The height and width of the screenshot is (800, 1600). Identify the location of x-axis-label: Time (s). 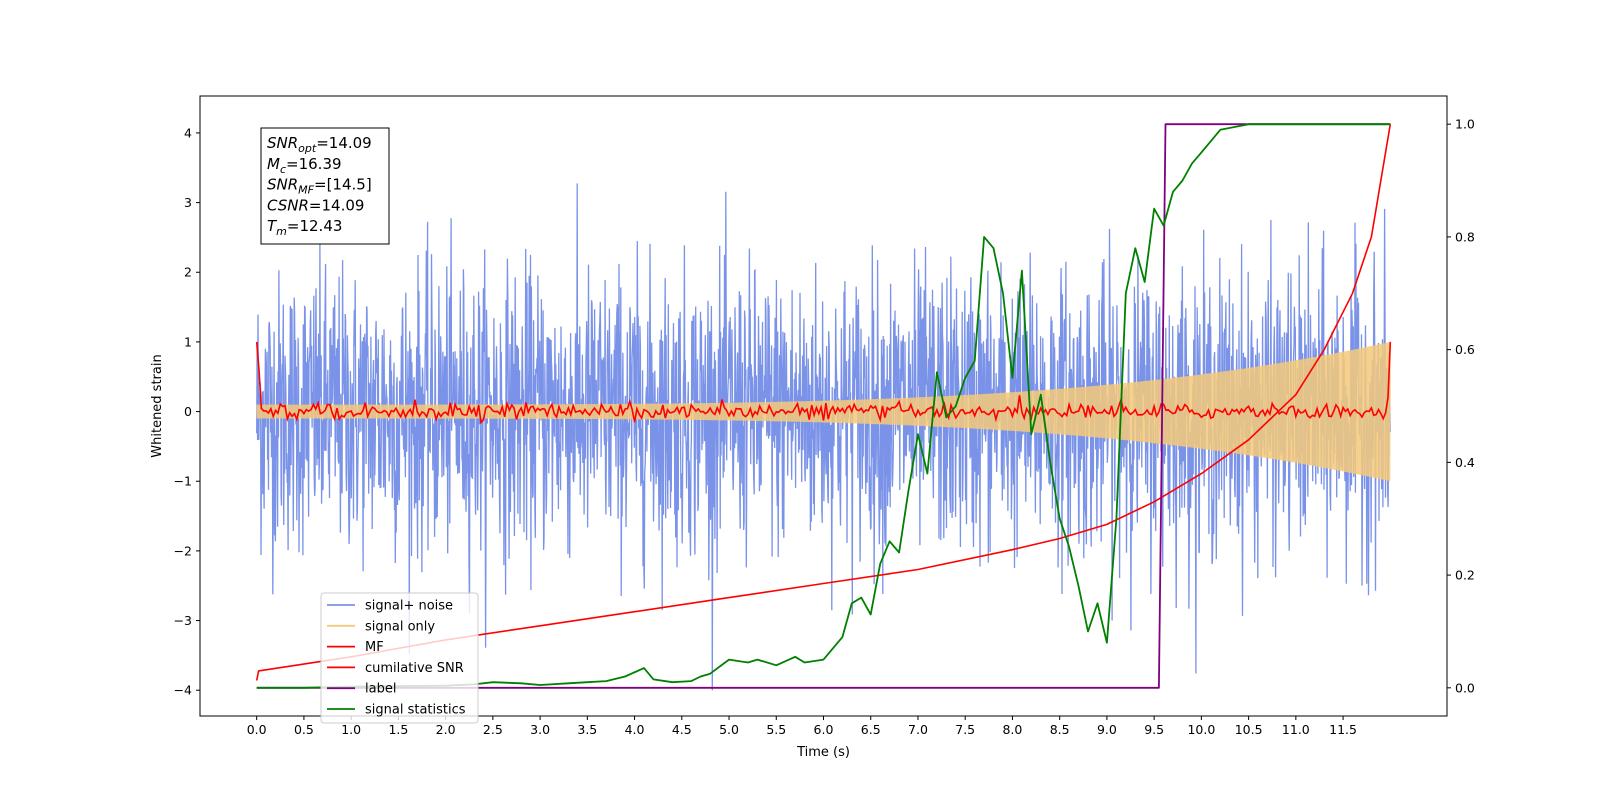
(823, 752).